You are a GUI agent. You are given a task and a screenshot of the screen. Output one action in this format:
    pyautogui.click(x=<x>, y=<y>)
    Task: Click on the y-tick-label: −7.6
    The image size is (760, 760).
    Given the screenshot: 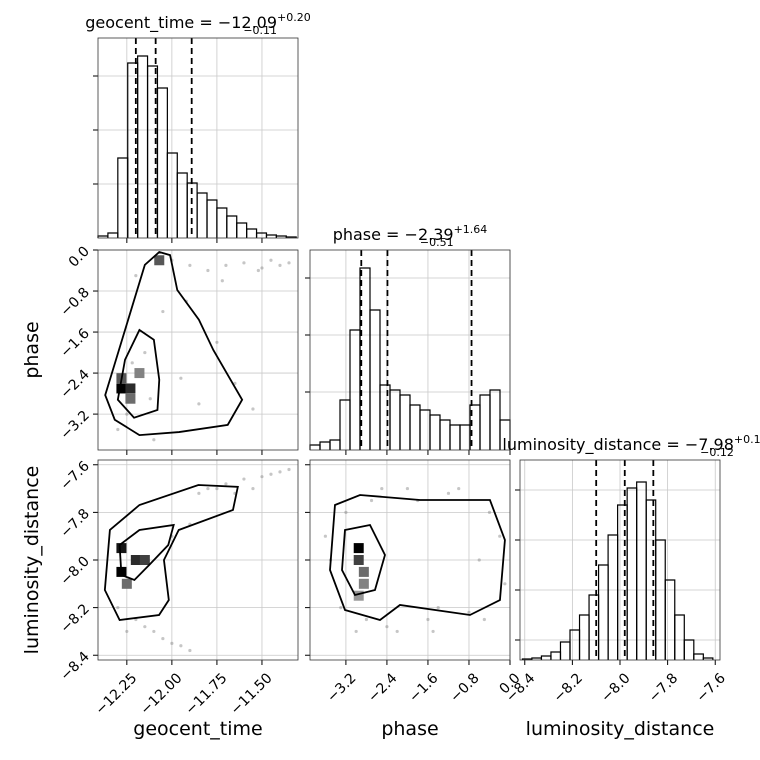 What is the action you would take?
    pyautogui.click(x=74, y=475)
    